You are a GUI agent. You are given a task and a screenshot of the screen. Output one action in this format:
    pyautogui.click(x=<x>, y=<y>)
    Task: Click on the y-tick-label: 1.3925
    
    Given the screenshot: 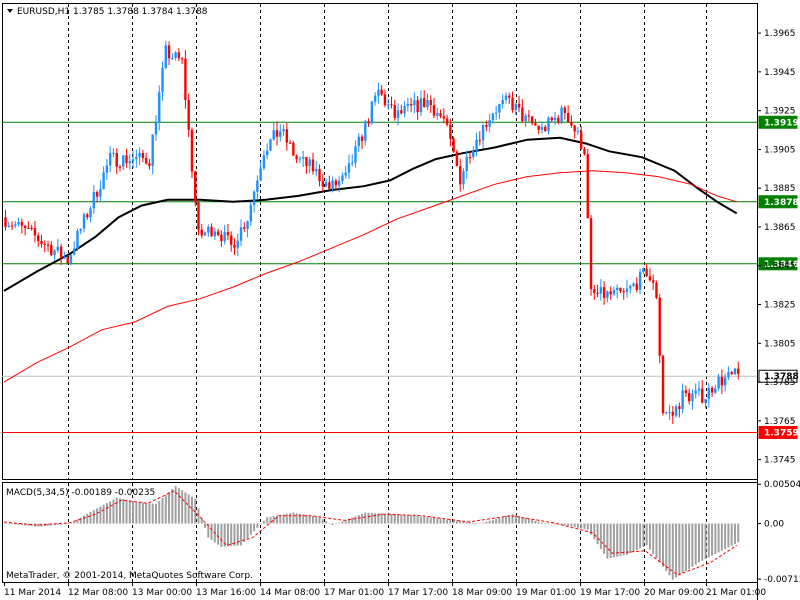 What is the action you would take?
    pyautogui.click(x=780, y=112)
    